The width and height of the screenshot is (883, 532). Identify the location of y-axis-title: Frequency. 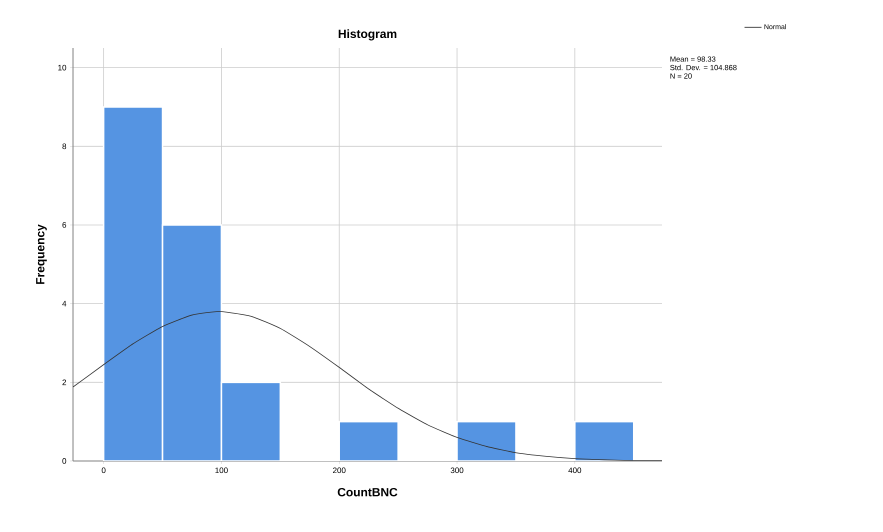
(41, 254).